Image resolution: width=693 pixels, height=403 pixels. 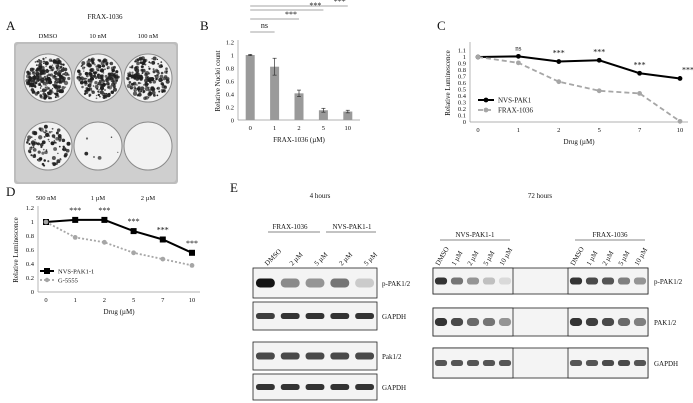 I want to click on x-tick-label: 5, so click(x=133, y=300).